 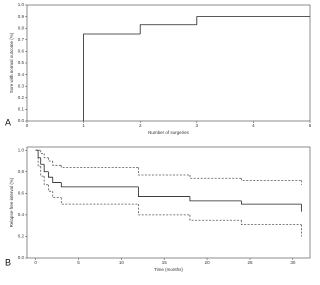 What do you see at coordinates (208, 262) in the screenshot?
I see `x-tick-label: 20` at bounding box center [208, 262].